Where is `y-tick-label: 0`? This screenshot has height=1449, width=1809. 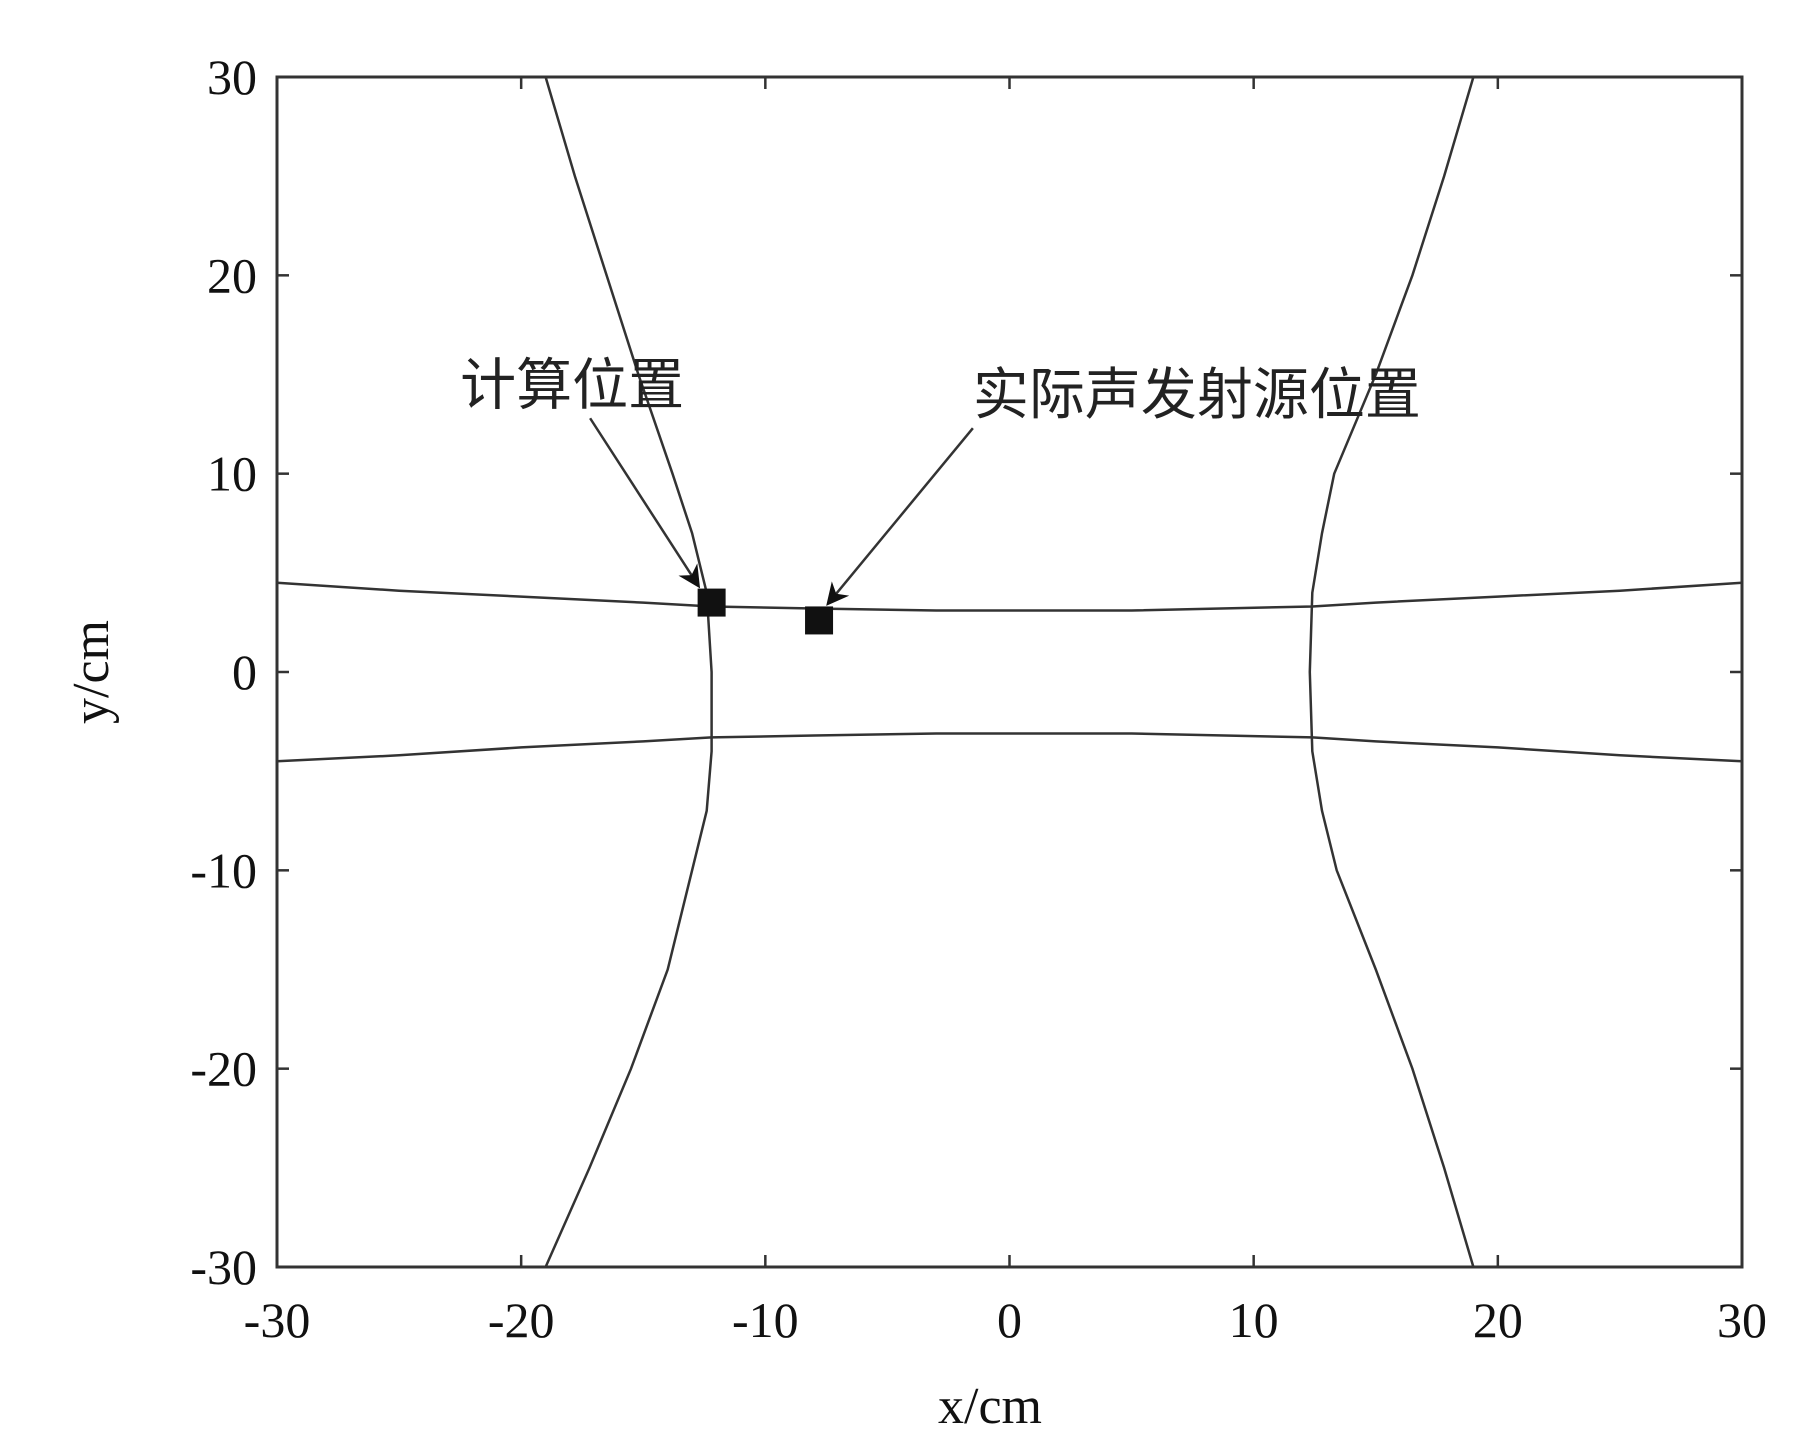
y-tick-label: 0 is located at coordinates (244, 672).